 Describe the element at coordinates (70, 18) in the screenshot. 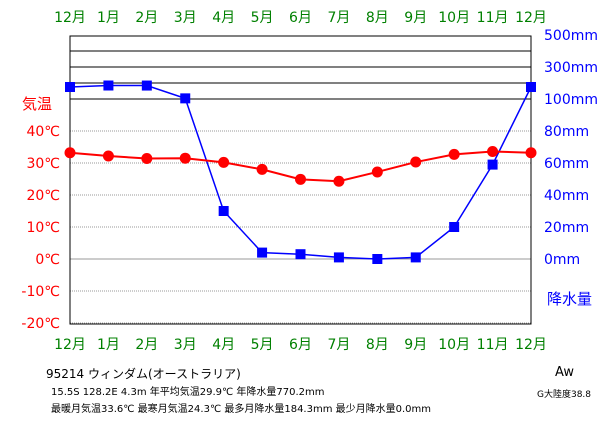

I see `month-label-top-0: 12月` at that location.